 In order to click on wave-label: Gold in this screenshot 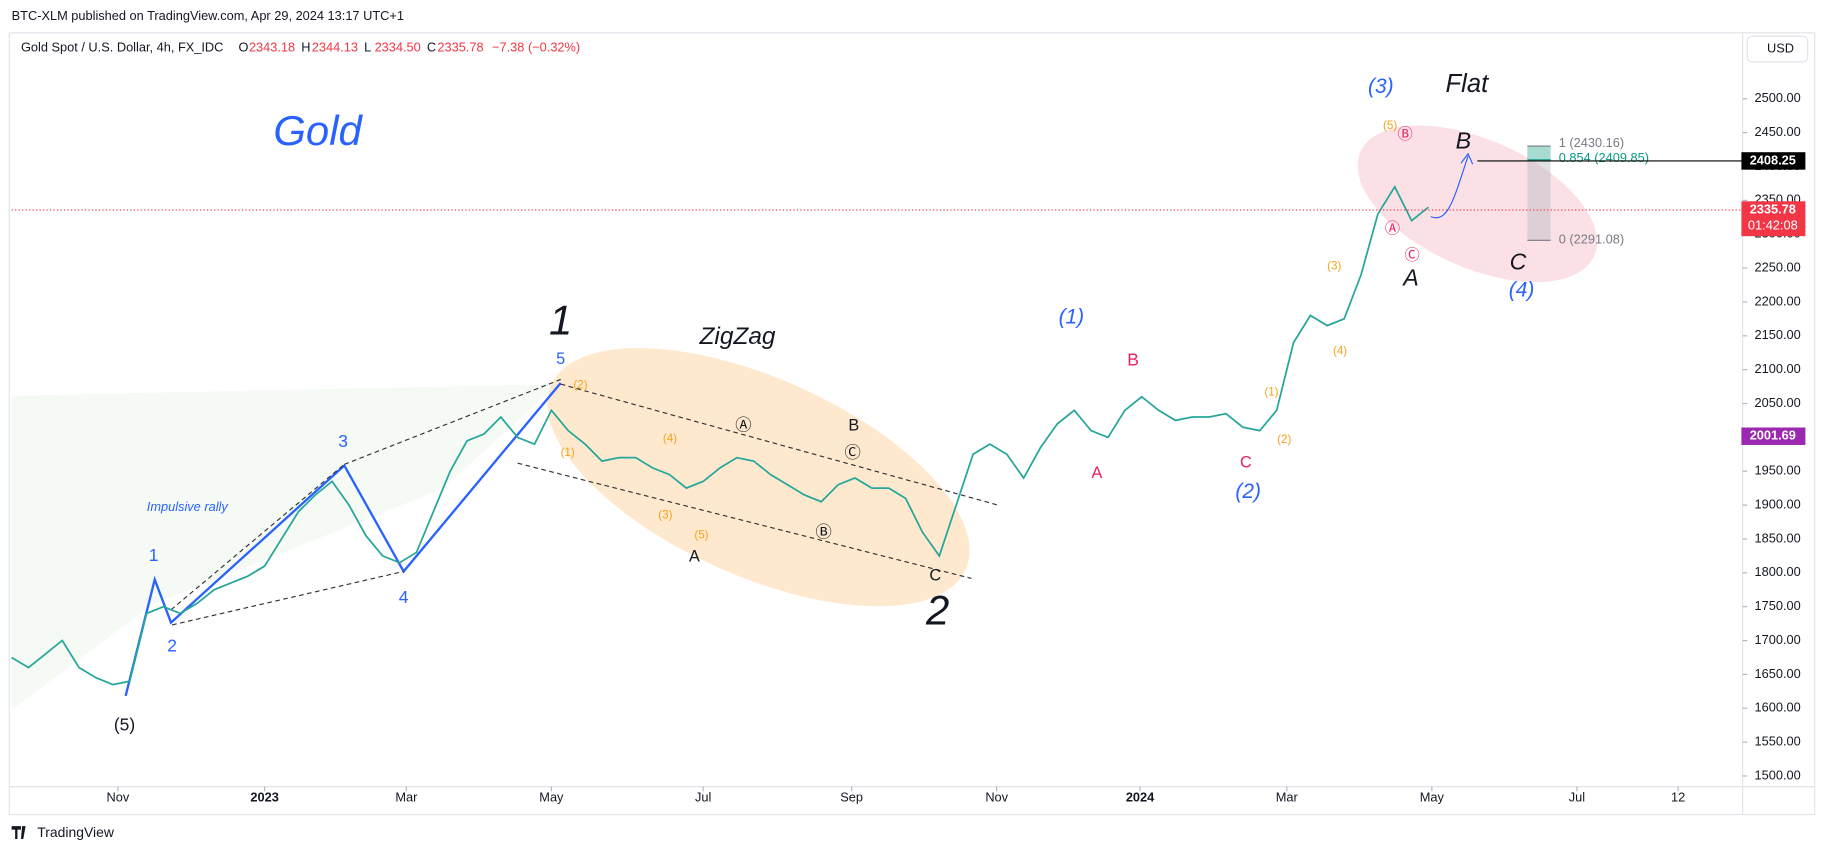, I will do `click(318, 130)`.